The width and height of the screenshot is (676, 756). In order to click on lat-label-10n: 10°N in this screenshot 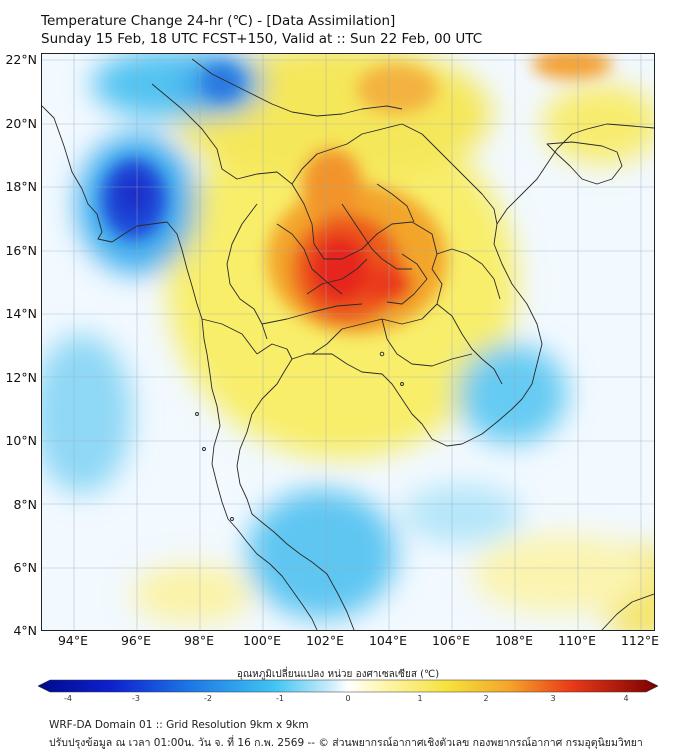, I will do `click(21, 440)`.